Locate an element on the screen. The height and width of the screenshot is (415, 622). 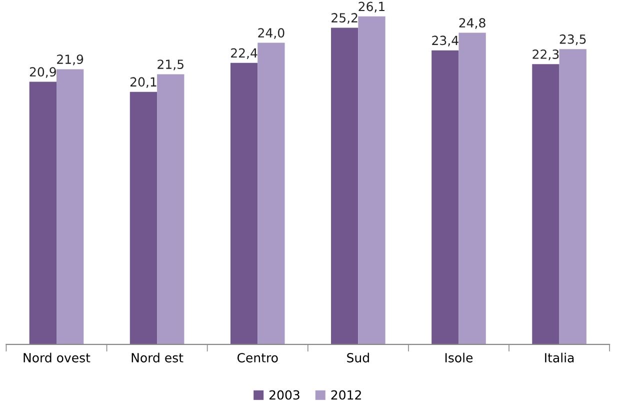
data-label: 21,5 is located at coordinates (171, 65).